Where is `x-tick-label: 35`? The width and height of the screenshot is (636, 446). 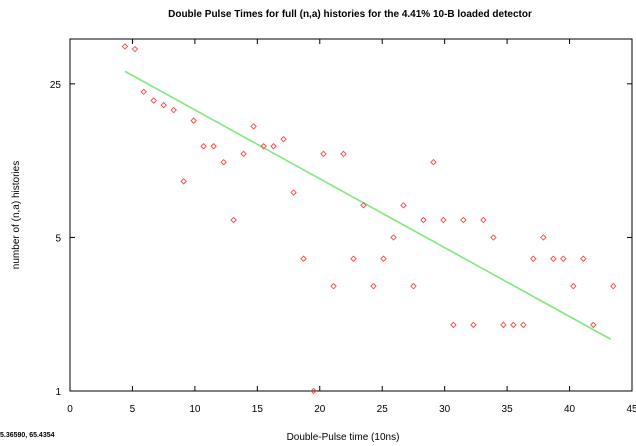
x-tick-label: 35 is located at coordinates (508, 409).